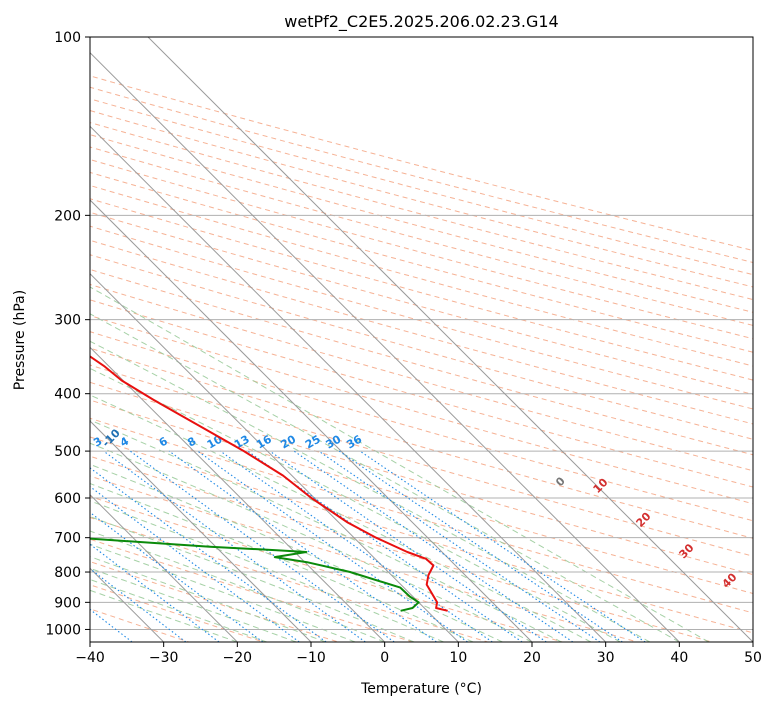  What do you see at coordinates (67, 539) in the screenshot?
I see `y-tick-label: 700` at bounding box center [67, 539].